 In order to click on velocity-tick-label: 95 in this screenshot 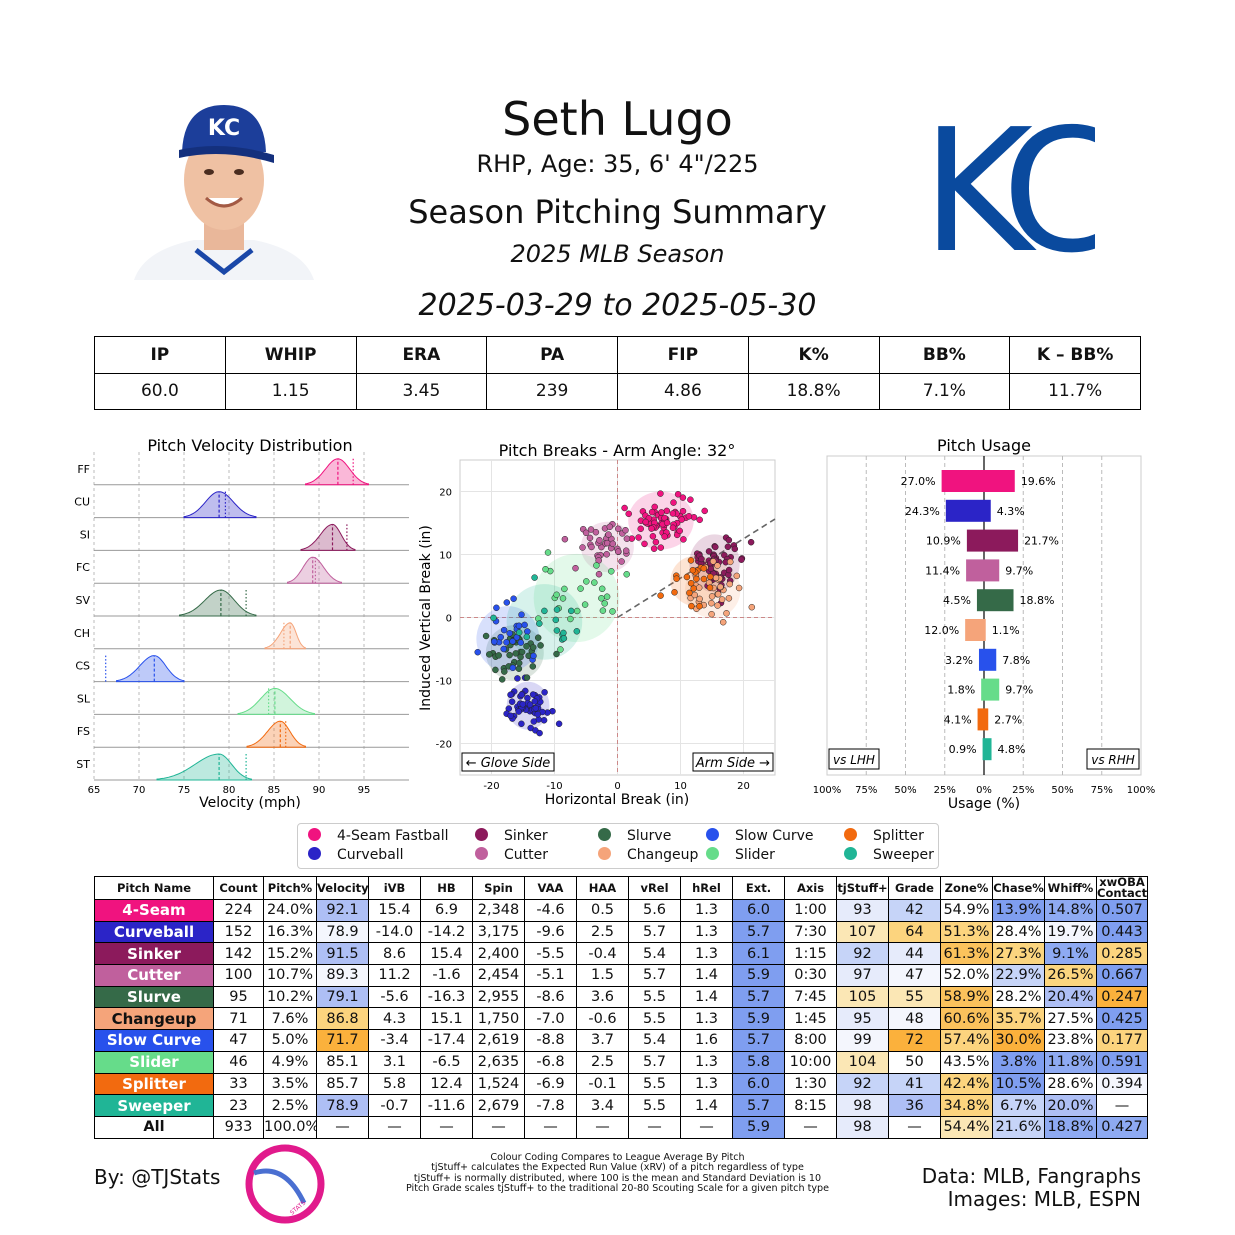, I will do `click(364, 790)`.